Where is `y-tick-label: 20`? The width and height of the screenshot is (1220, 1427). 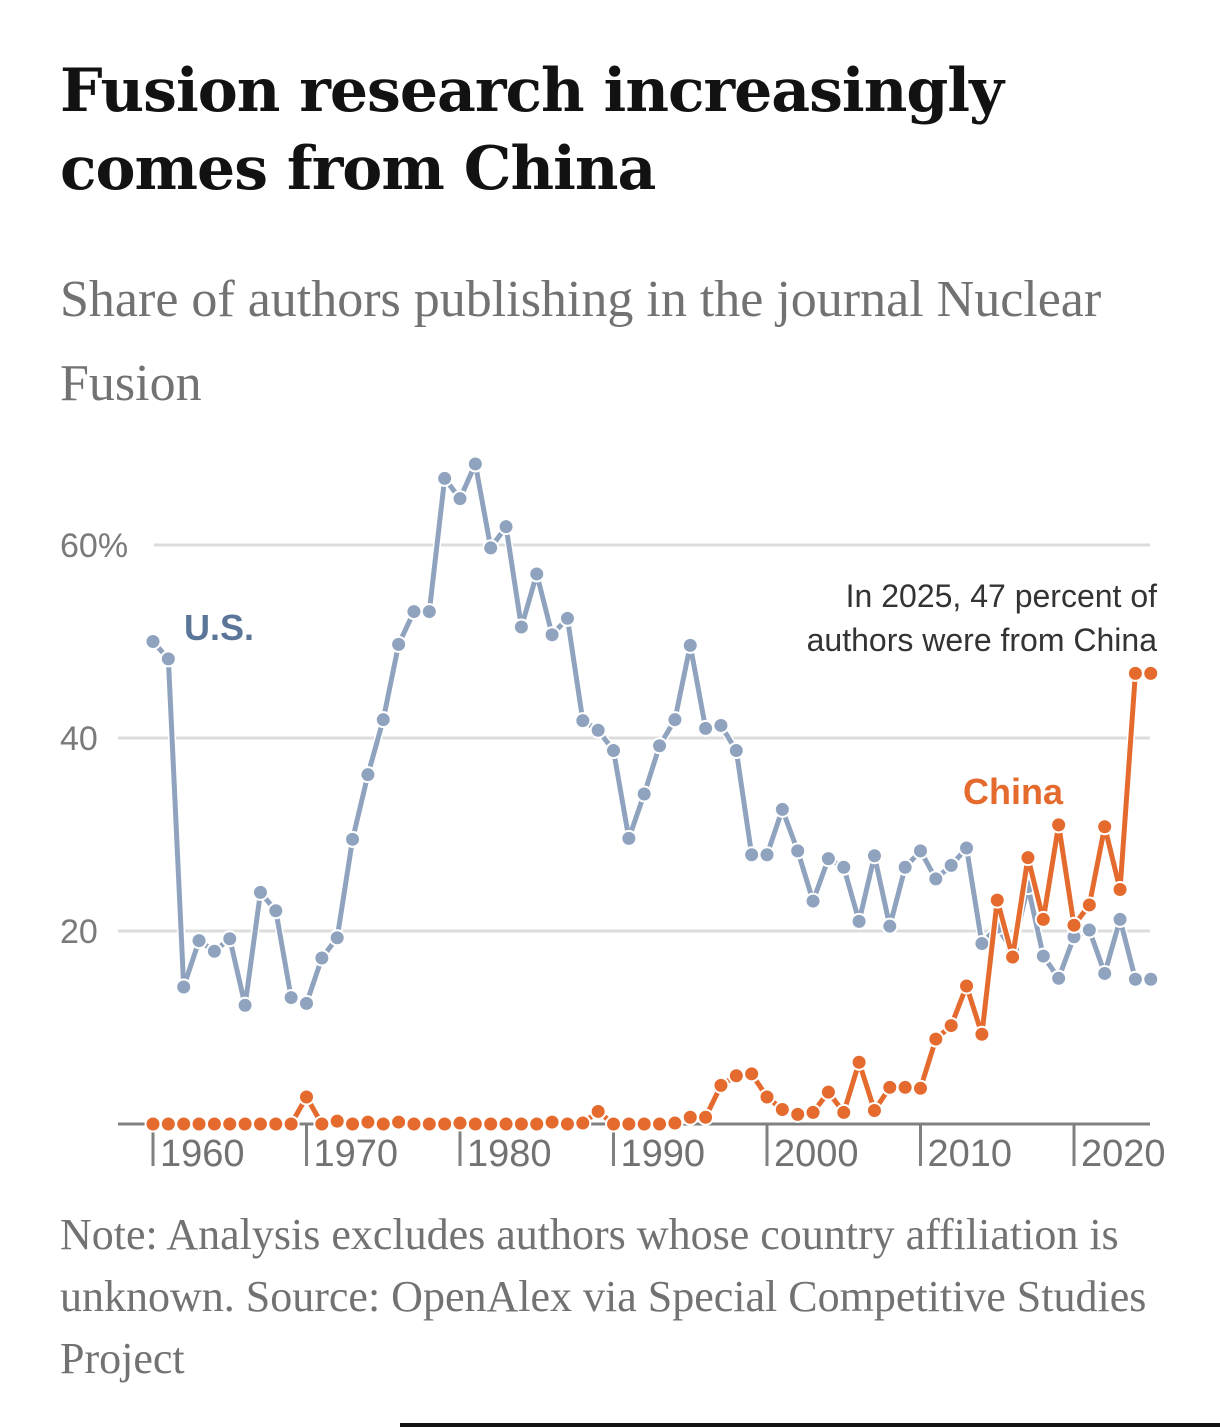 y-tick-label: 20 is located at coordinates (79, 932).